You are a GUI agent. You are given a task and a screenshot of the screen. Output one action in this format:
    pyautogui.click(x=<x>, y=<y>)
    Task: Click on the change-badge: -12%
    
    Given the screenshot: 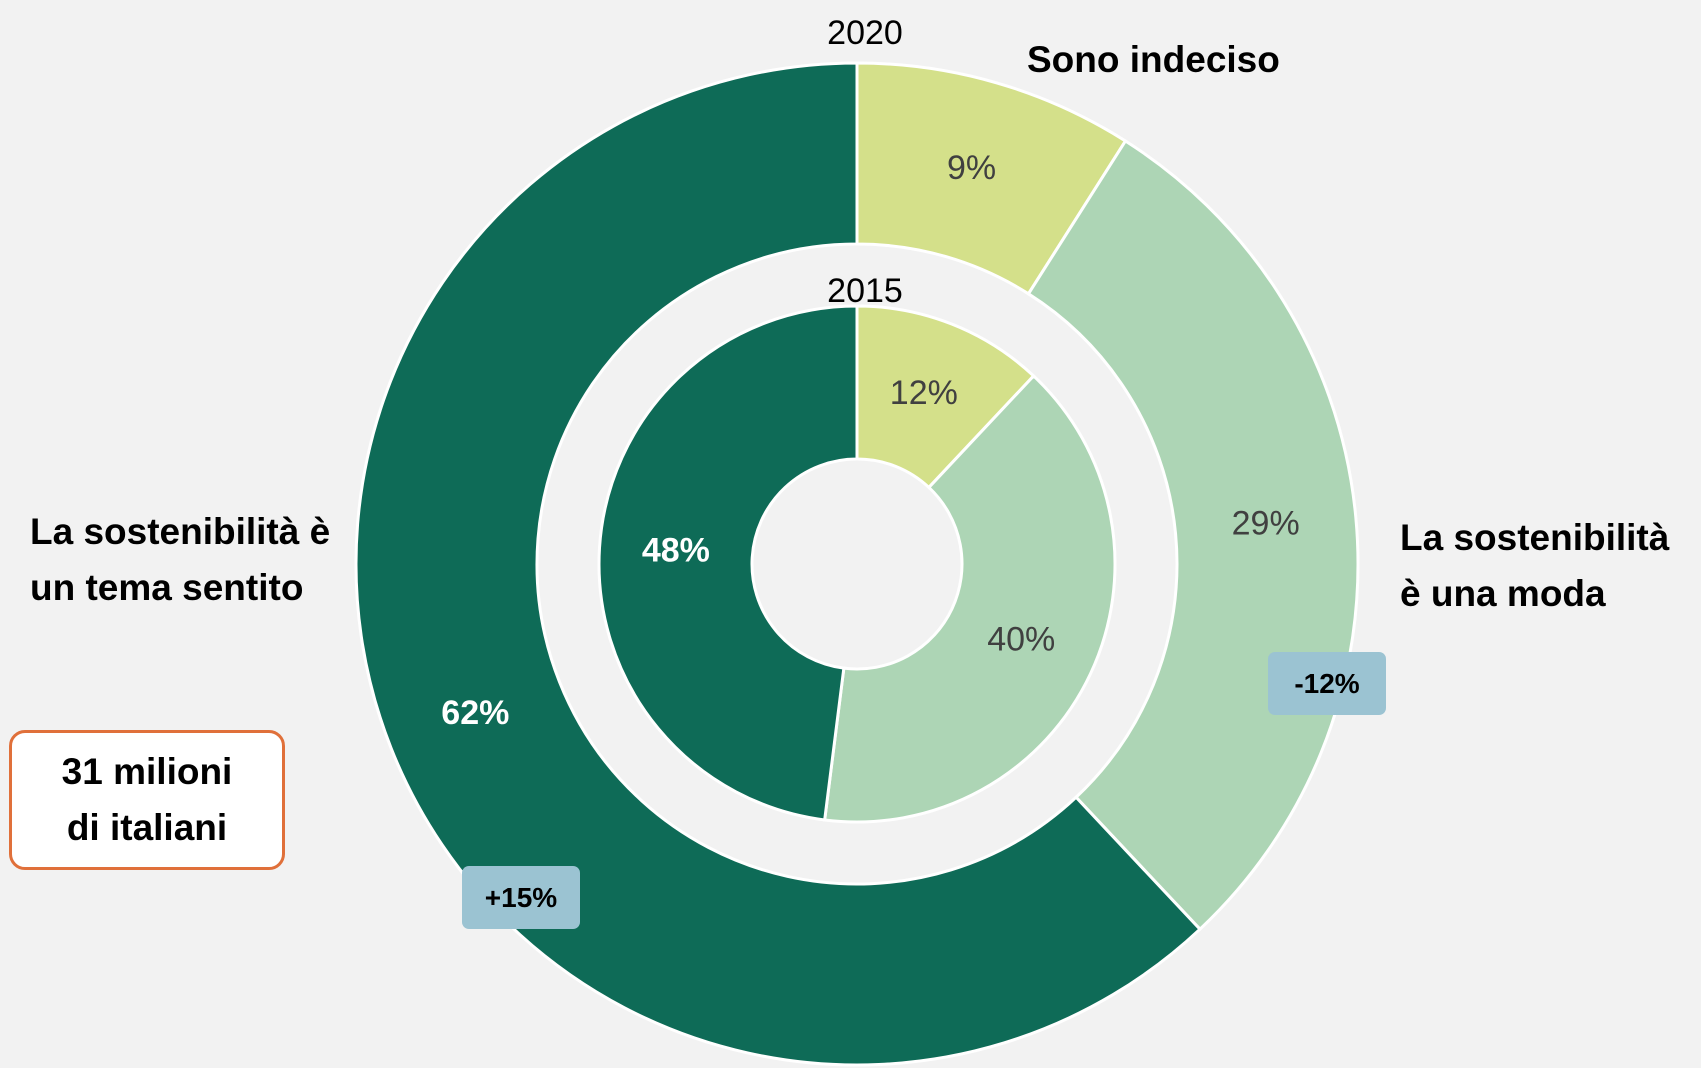 What is the action you would take?
    pyautogui.click(x=1327, y=683)
    